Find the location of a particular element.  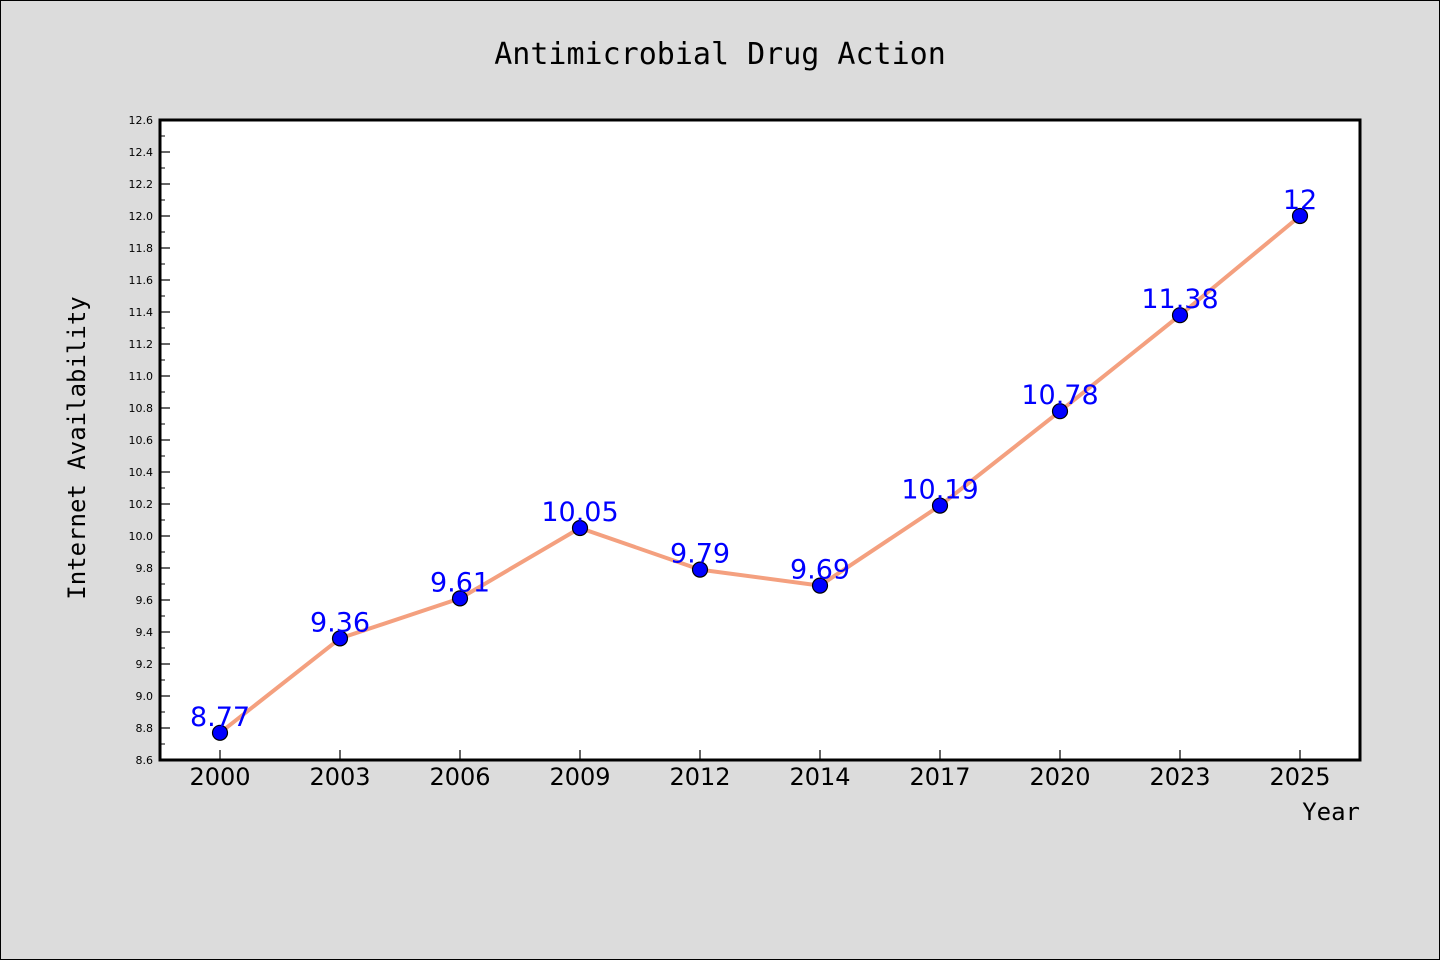

y-tick-label: 12.6 is located at coordinates (141, 120).